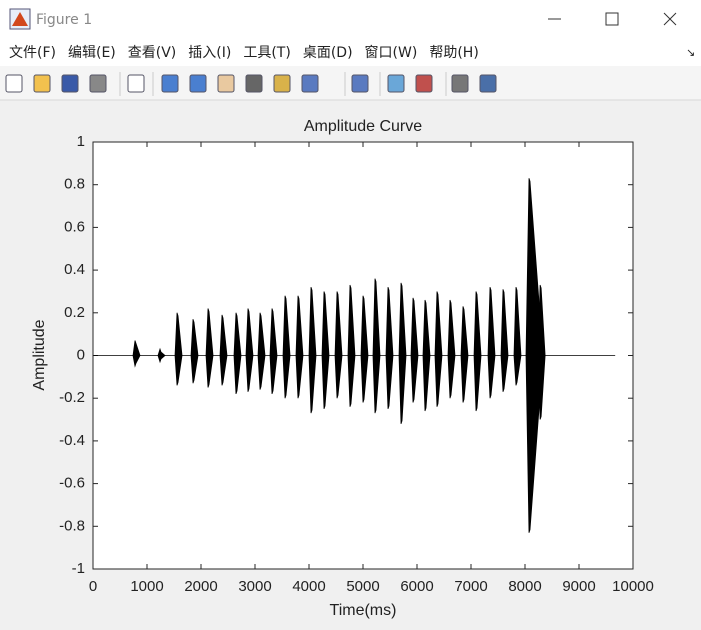 The width and height of the screenshot is (701, 630). Describe the element at coordinates (363, 610) in the screenshot. I see `x-axis-label: Time(ms)` at that location.